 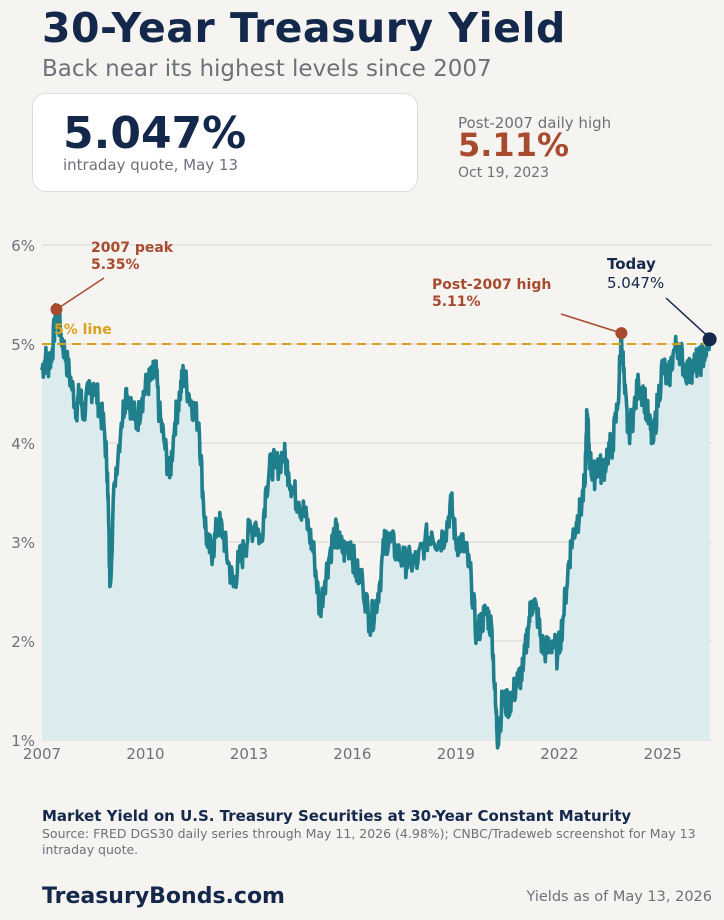 What do you see at coordinates (621, 333) in the screenshot?
I see `post-2007-high-marker` at bounding box center [621, 333].